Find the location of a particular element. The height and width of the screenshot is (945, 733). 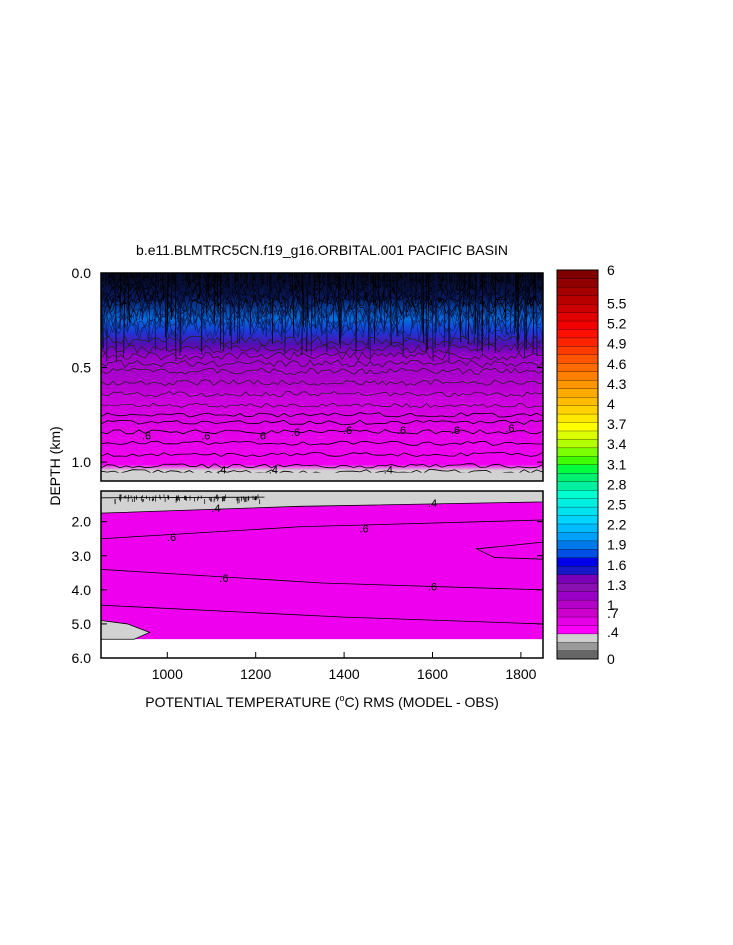

colorbar-label: 1.3 is located at coordinates (617, 585).